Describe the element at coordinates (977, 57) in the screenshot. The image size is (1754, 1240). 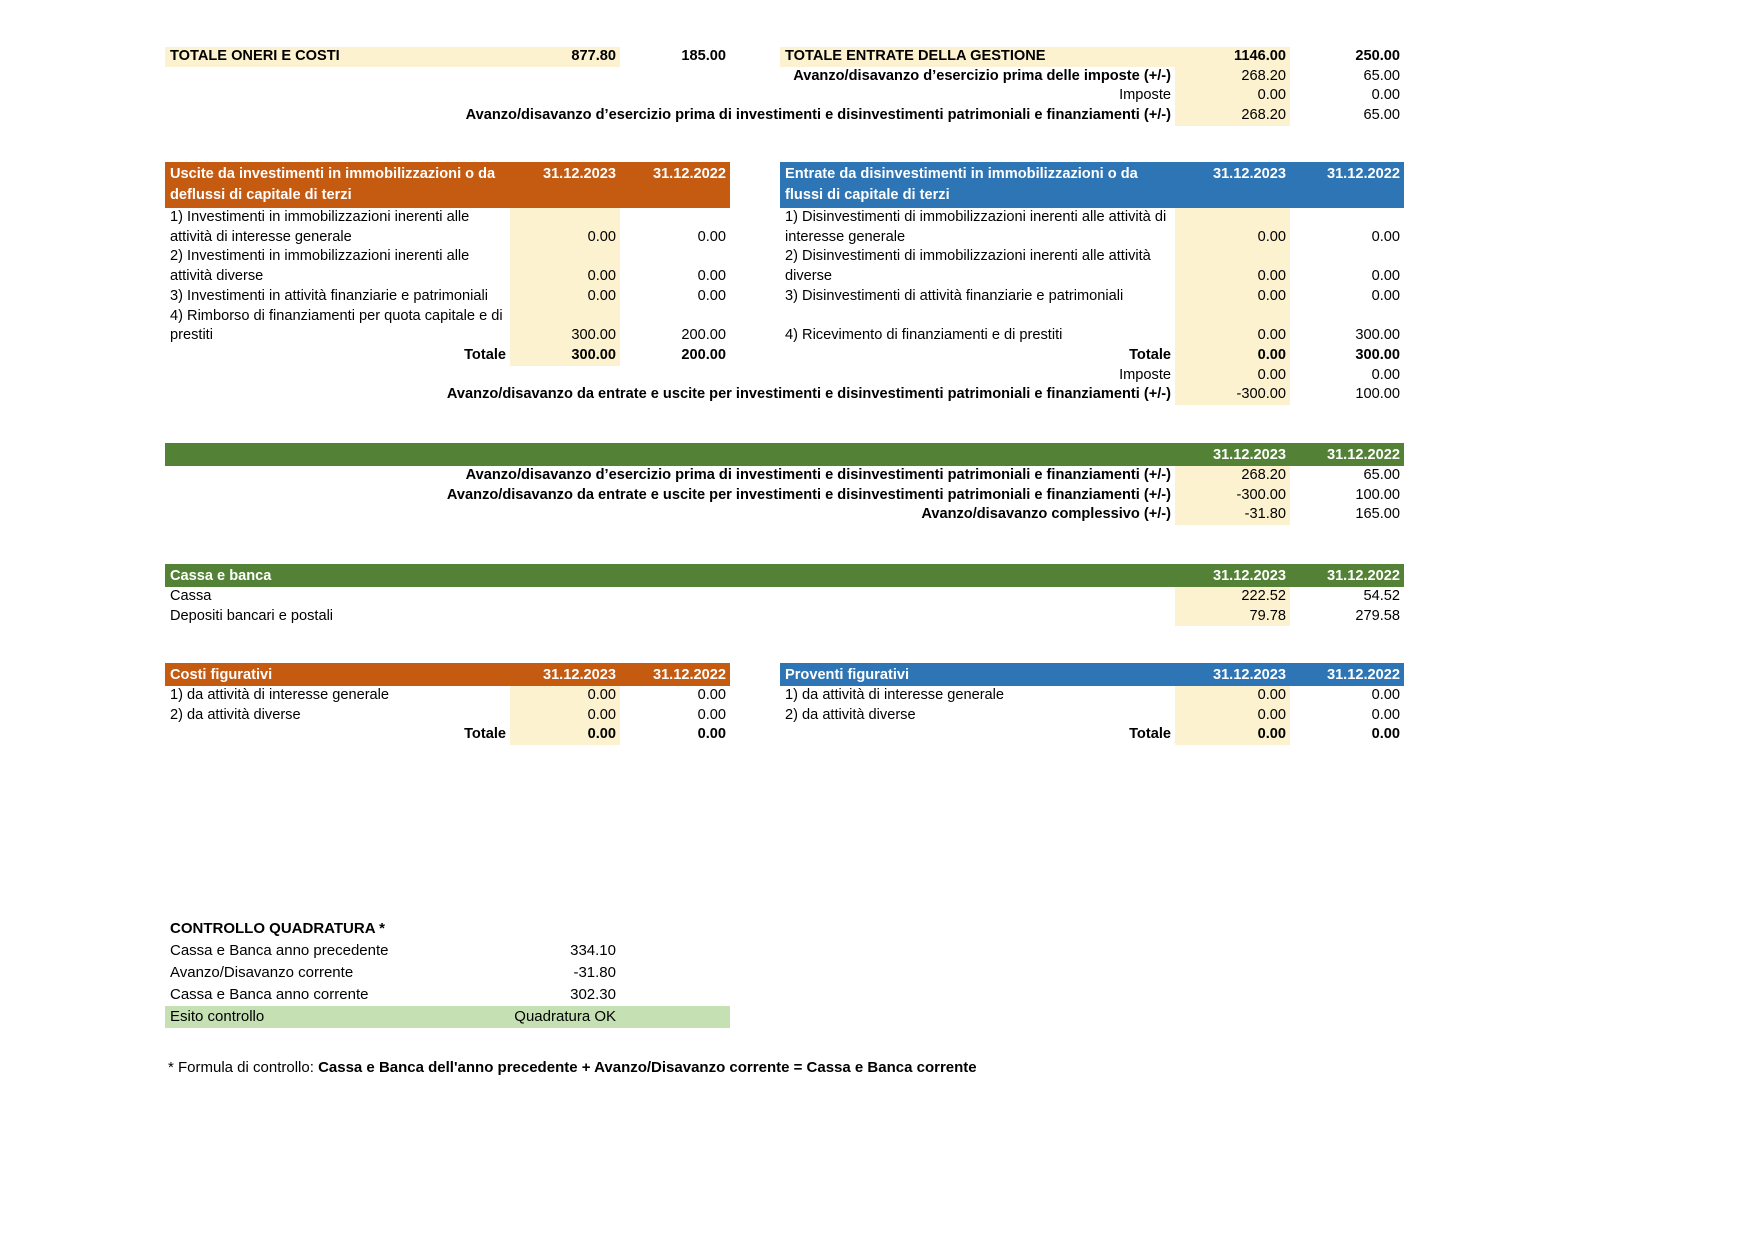
I see `totale-entrate-label: TOTALE ENTRATE DELLA GESTIONE` at that location.